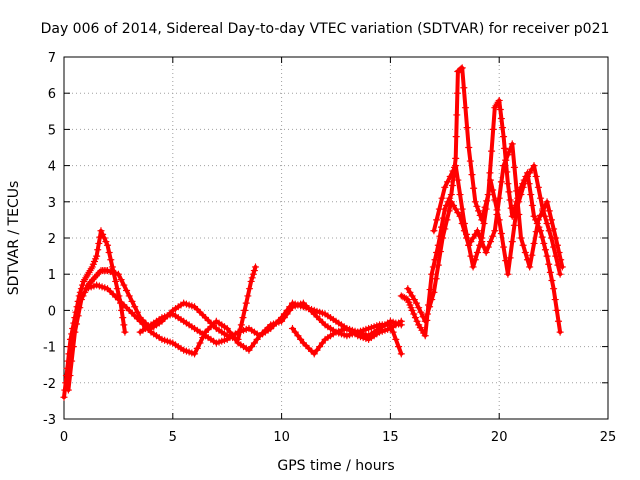 The width and height of the screenshot is (640, 480). What do you see at coordinates (49, 420) in the screenshot?
I see `y-tick-label: -3` at bounding box center [49, 420].